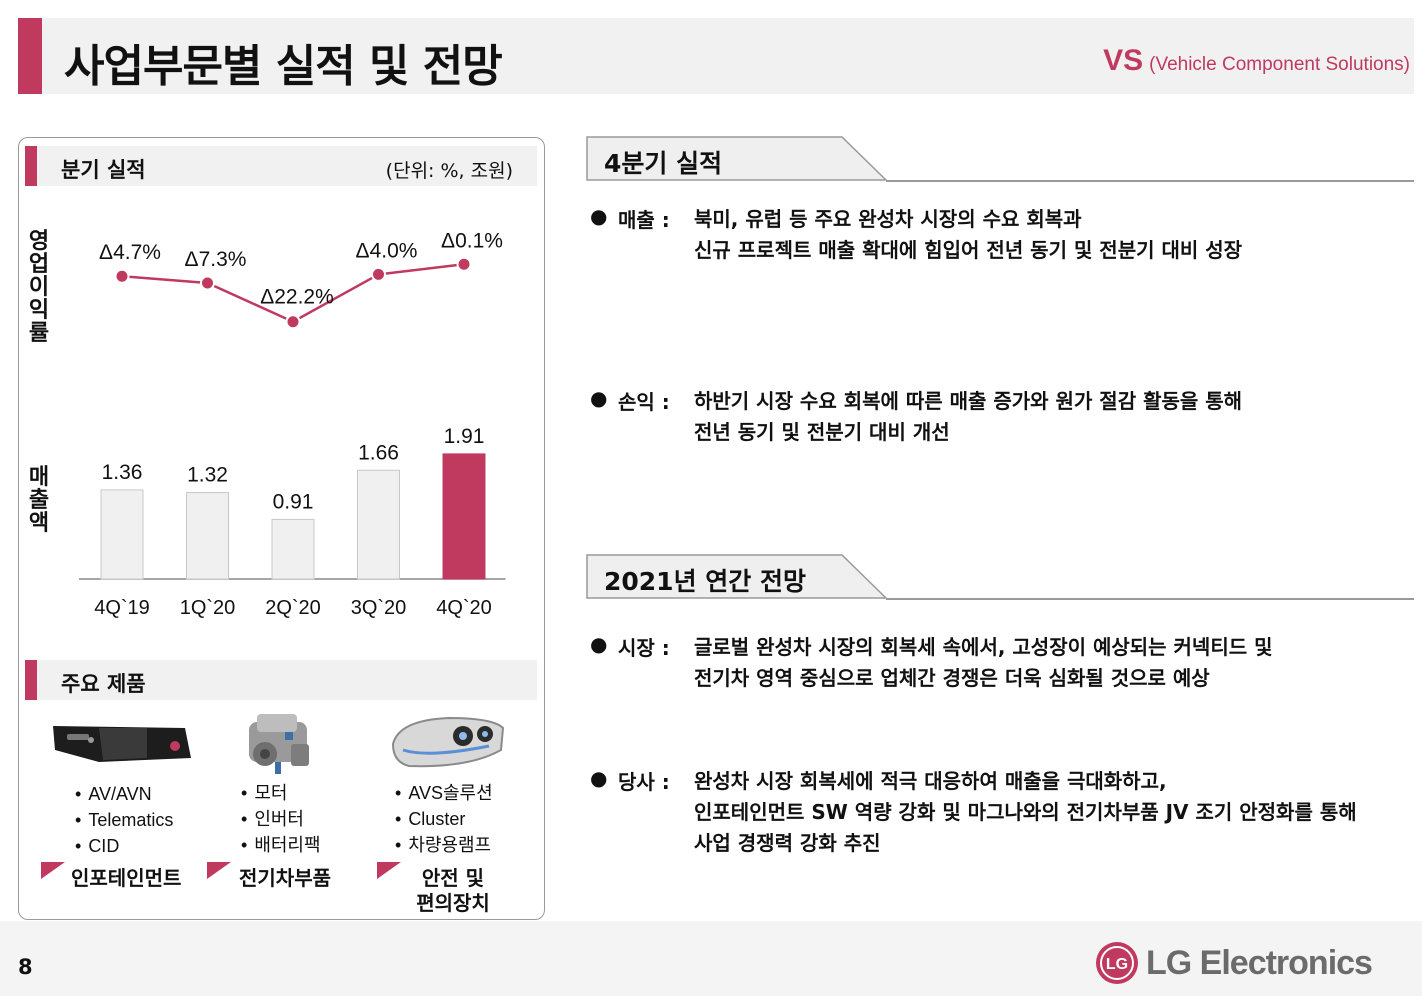 This screenshot has height=996, width=1422. Describe the element at coordinates (888, 219) in the screenshot. I see `bullet-line: 북미, 유럽 등 주요 완성차 시장의 수요 회복과` at that location.